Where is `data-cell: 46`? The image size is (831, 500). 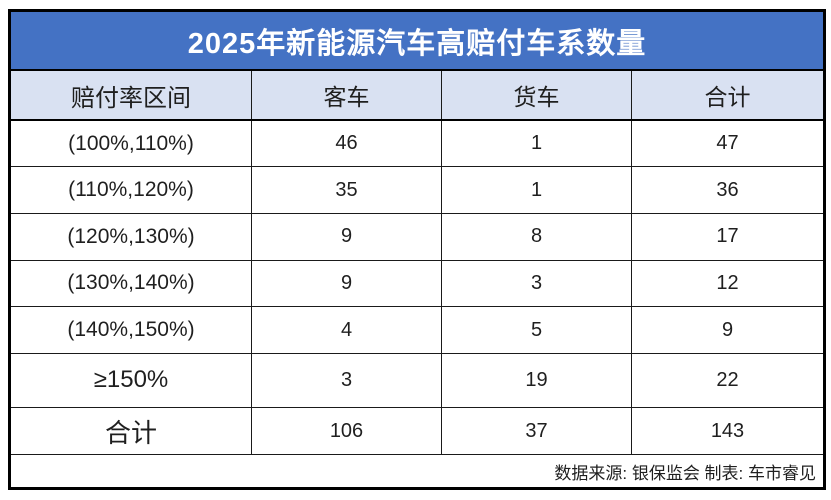
data-cell: 46 is located at coordinates (346, 143).